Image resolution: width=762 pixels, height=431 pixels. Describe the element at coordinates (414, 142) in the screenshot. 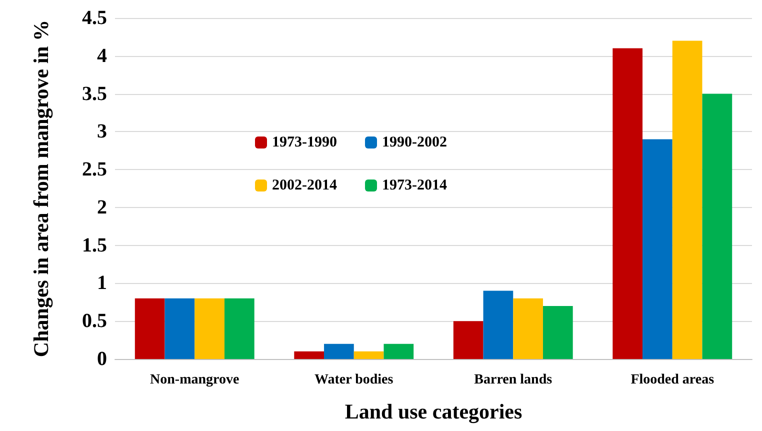

I see `legend-label: 1990-2002` at that location.